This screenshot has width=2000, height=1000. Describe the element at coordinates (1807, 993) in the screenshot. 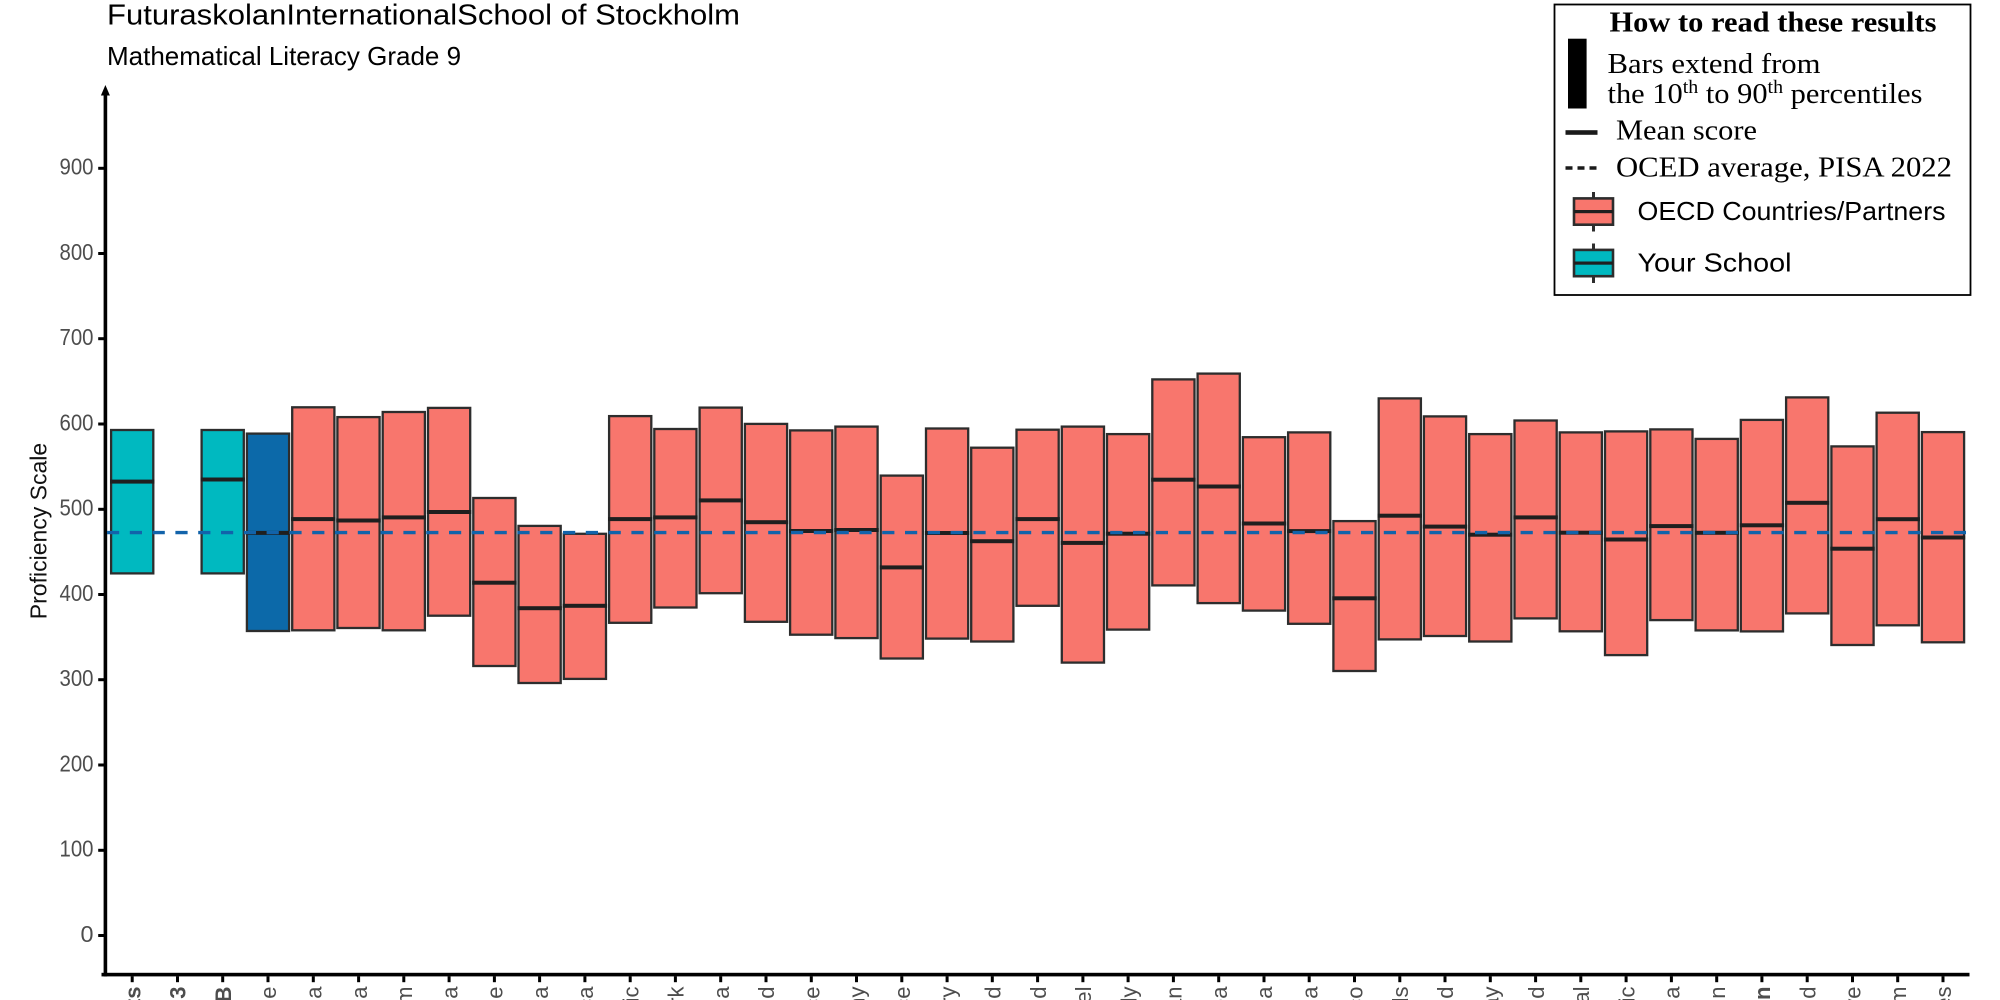

I see `svg-text: Switzerland` at that location.